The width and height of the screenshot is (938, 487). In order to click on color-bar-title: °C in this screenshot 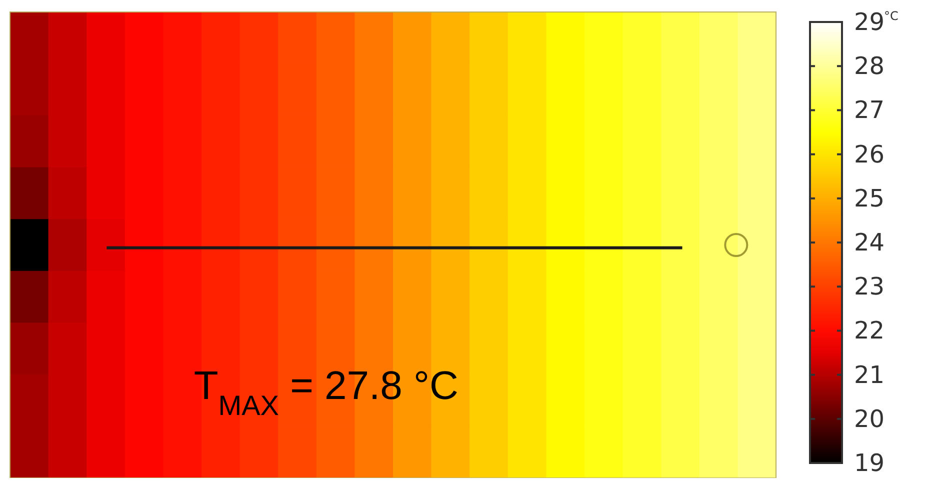, I will do `click(891, 16)`.